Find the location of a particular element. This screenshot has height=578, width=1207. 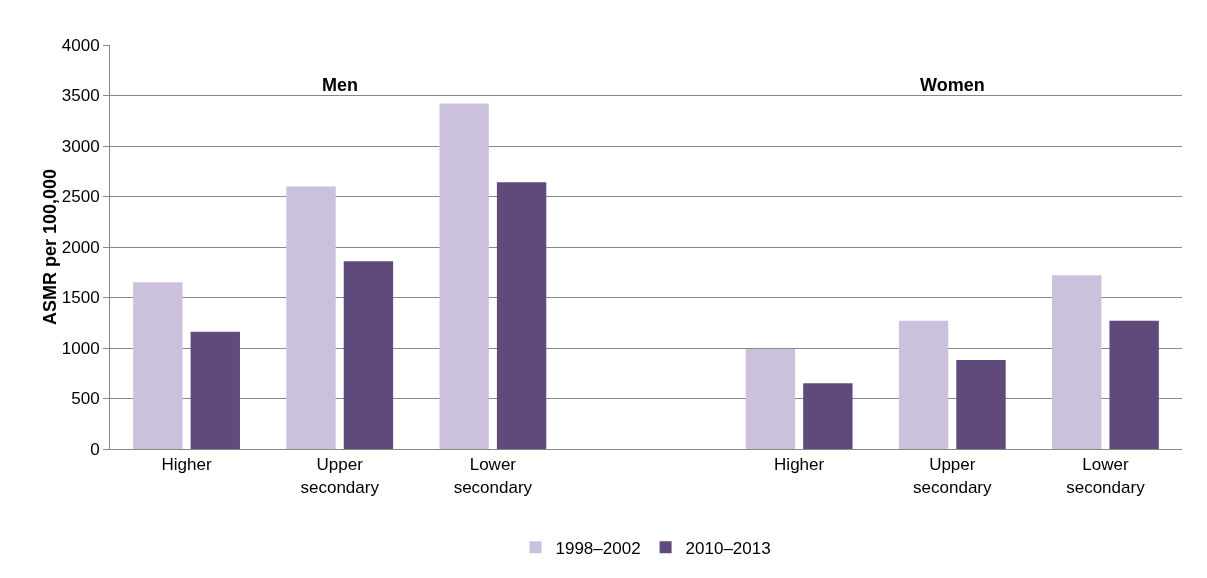

legend-label: 2010–2013 is located at coordinates (728, 548).